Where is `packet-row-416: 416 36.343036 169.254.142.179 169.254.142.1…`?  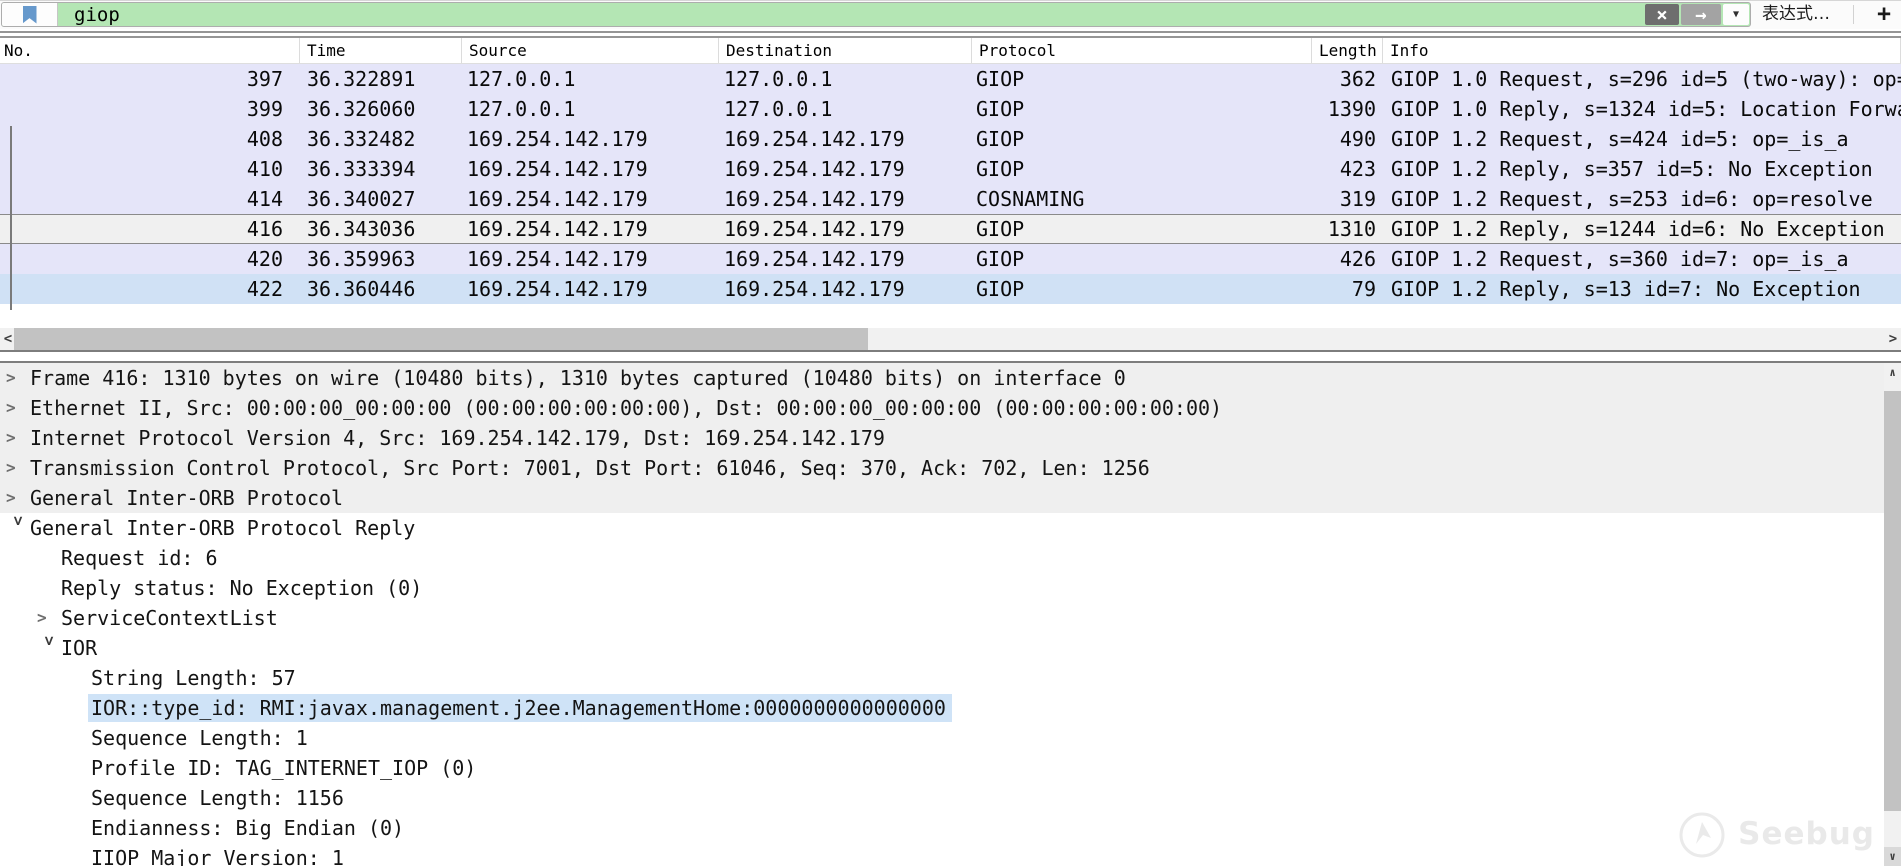
packet-row-416: 416 36.343036 169.254.142.179 169.254.142.1… is located at coordinates (950, 229).